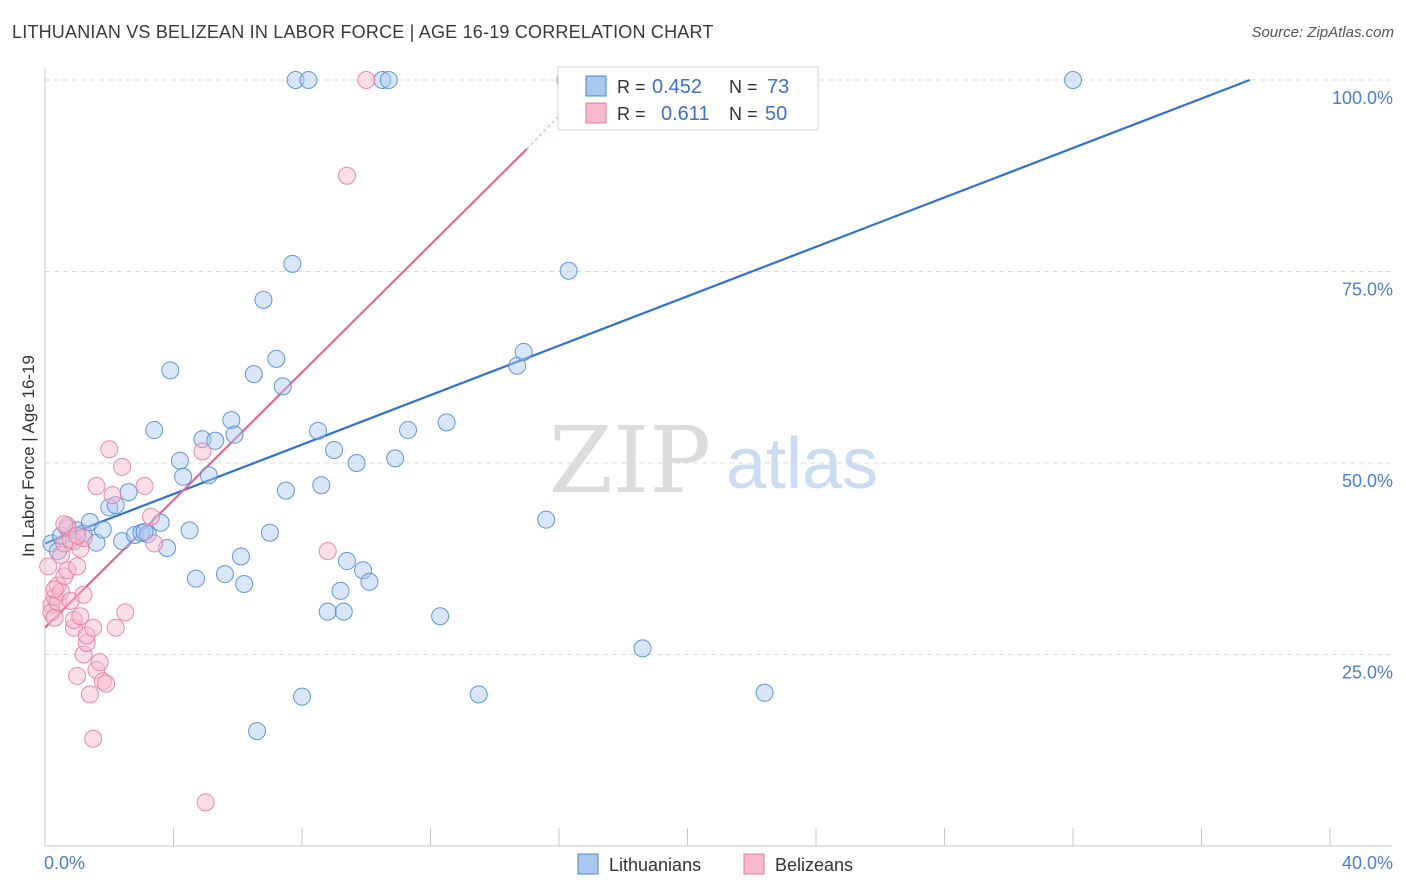 This screenshot has width=1406, height=892. Describe the element at coordinates (655, 865) in the screenshot. I see `legend-bottom-label-lithuanians: Lithuanians` at that location.